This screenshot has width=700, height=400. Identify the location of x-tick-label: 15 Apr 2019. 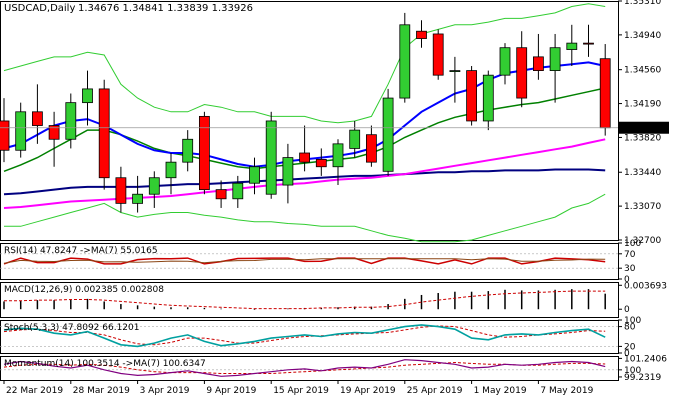
(301, 391).